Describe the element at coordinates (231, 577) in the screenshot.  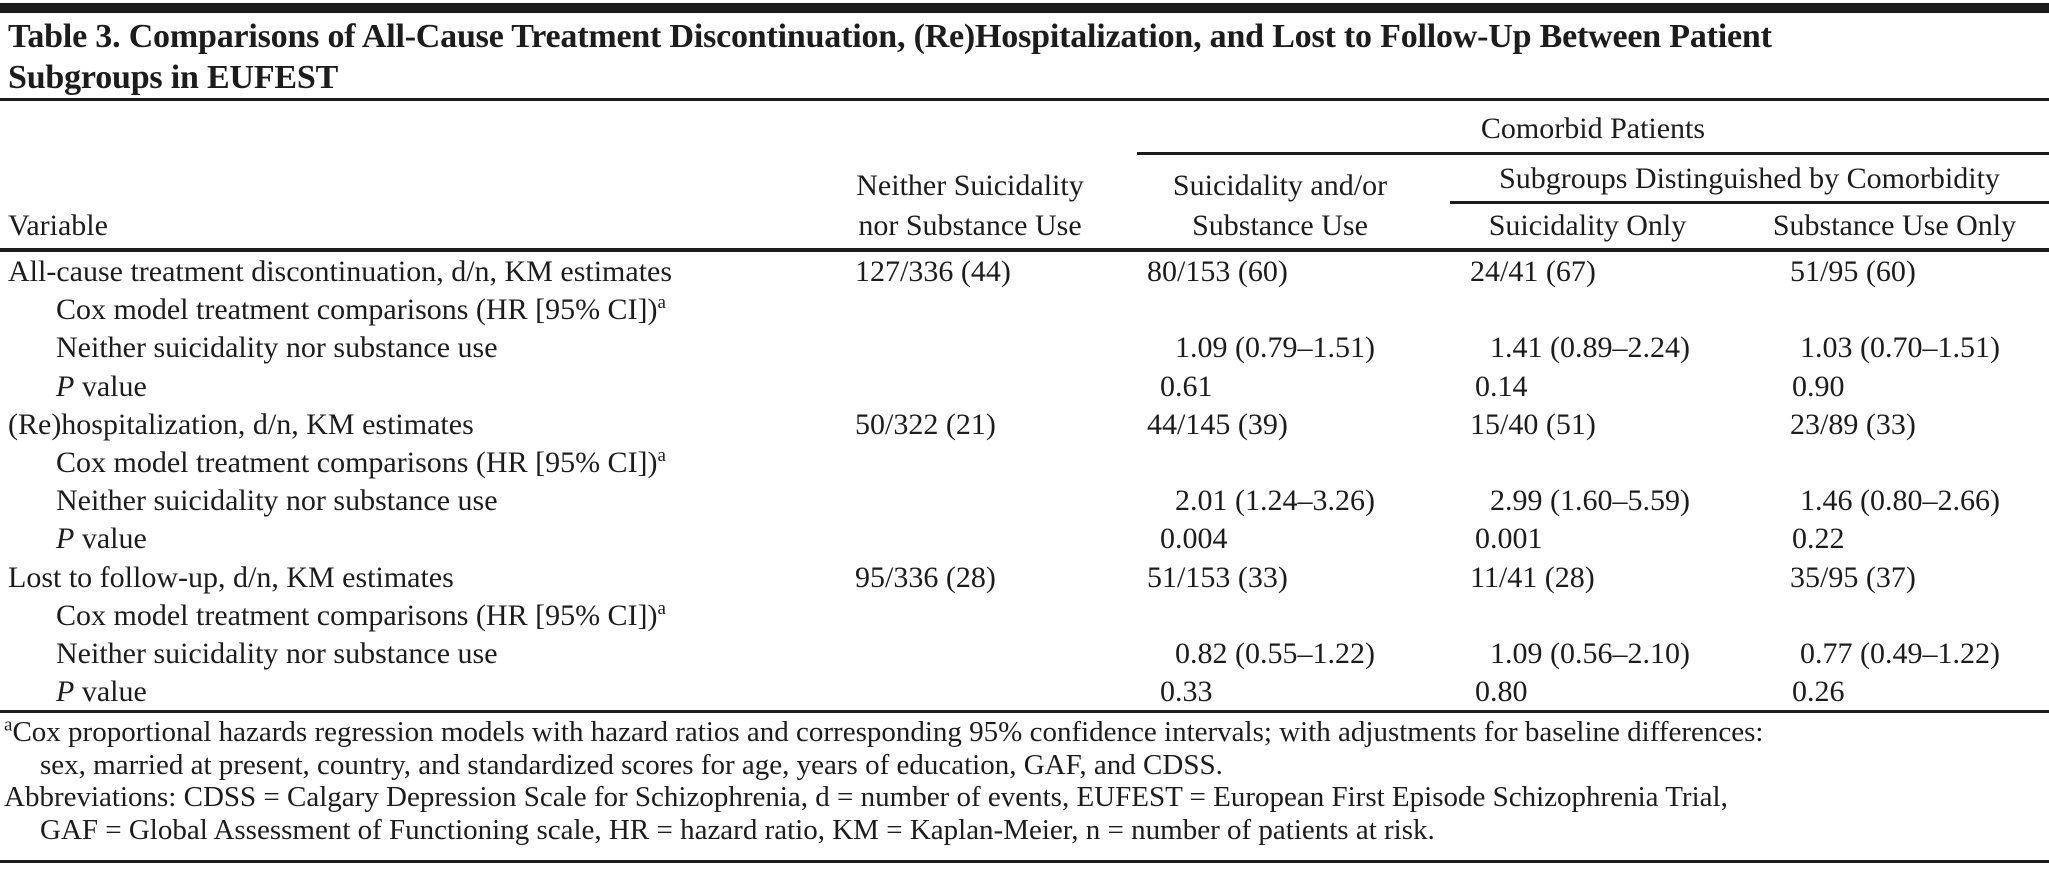
I see `cell-variable: Lost to follow-up, d/n, KM estimates` at that location.